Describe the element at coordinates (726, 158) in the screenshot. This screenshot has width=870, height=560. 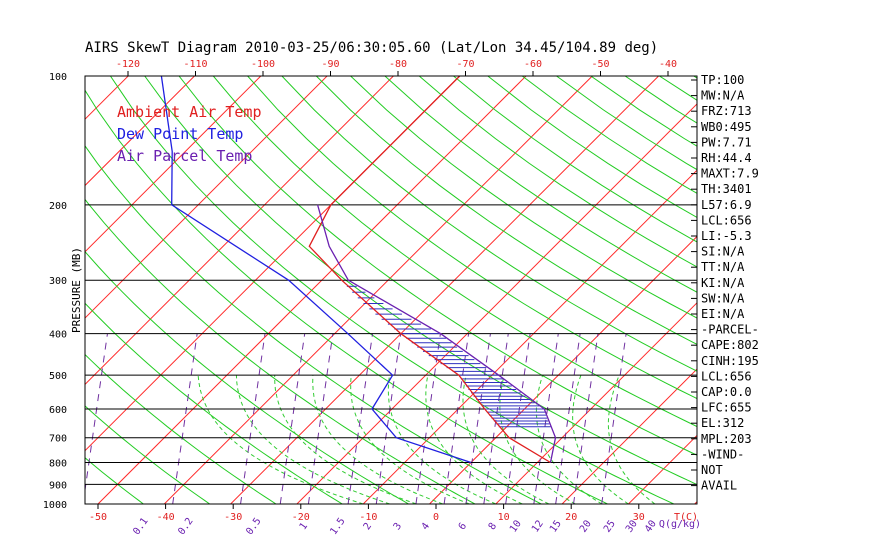
I see `stat-label: RH:44.4` at that location.